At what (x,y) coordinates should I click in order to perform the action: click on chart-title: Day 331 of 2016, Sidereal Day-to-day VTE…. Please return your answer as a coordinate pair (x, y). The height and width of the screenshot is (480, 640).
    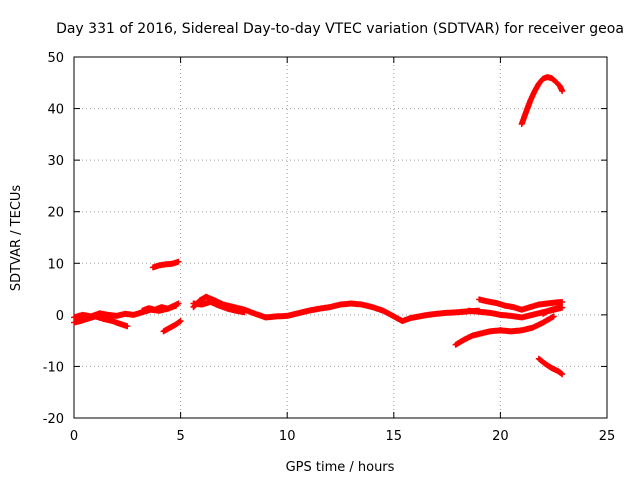
    Looking at the image, I should click on (340, 29).